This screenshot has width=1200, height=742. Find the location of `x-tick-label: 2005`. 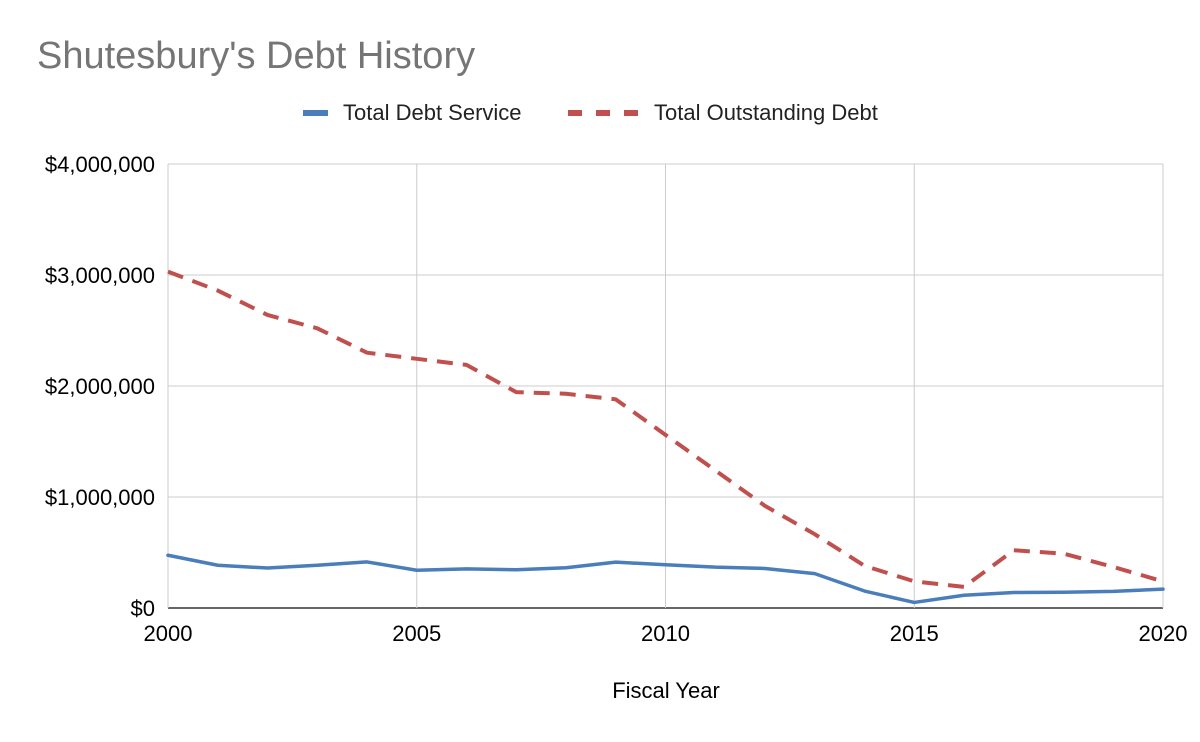

x-tick-label: 2005 is located at coordinates (416, 633).